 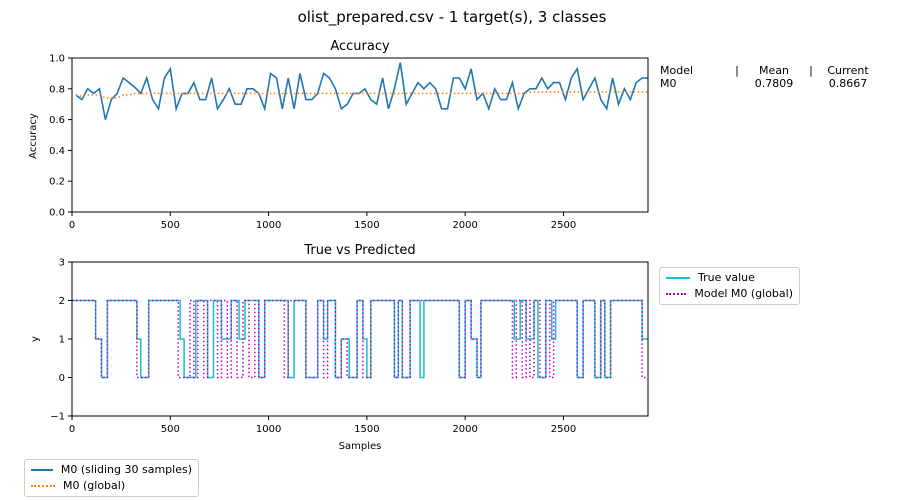 I want to click on true-vs-predicted-xtick-label: 2500, so click(x=563, y=429).